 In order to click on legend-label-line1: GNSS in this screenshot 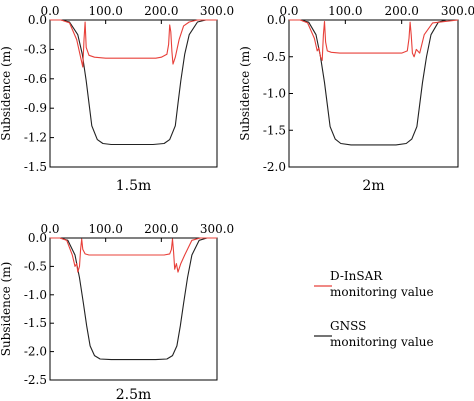, I will do `click(348, 326)`.